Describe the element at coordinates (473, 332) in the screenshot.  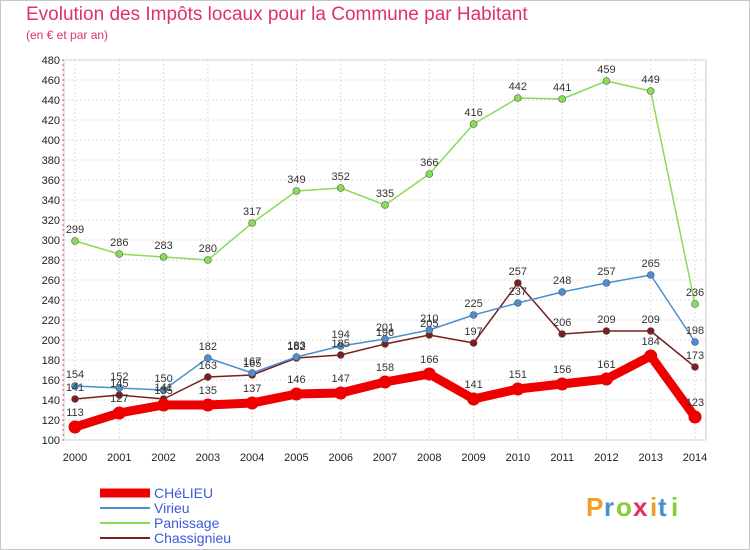
I see `data-label: 197` at that location.